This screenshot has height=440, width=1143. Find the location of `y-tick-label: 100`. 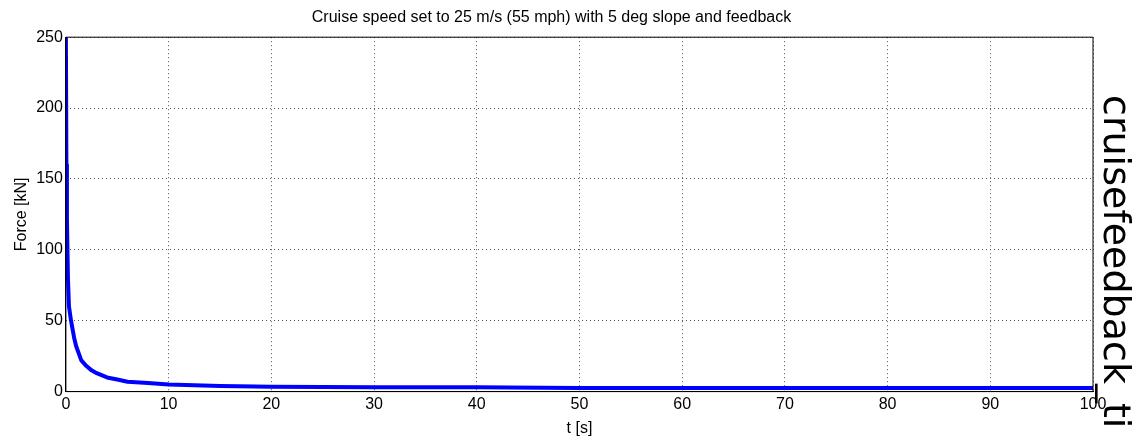

y-tick-label: 100 is located at coordinates (49, 249).